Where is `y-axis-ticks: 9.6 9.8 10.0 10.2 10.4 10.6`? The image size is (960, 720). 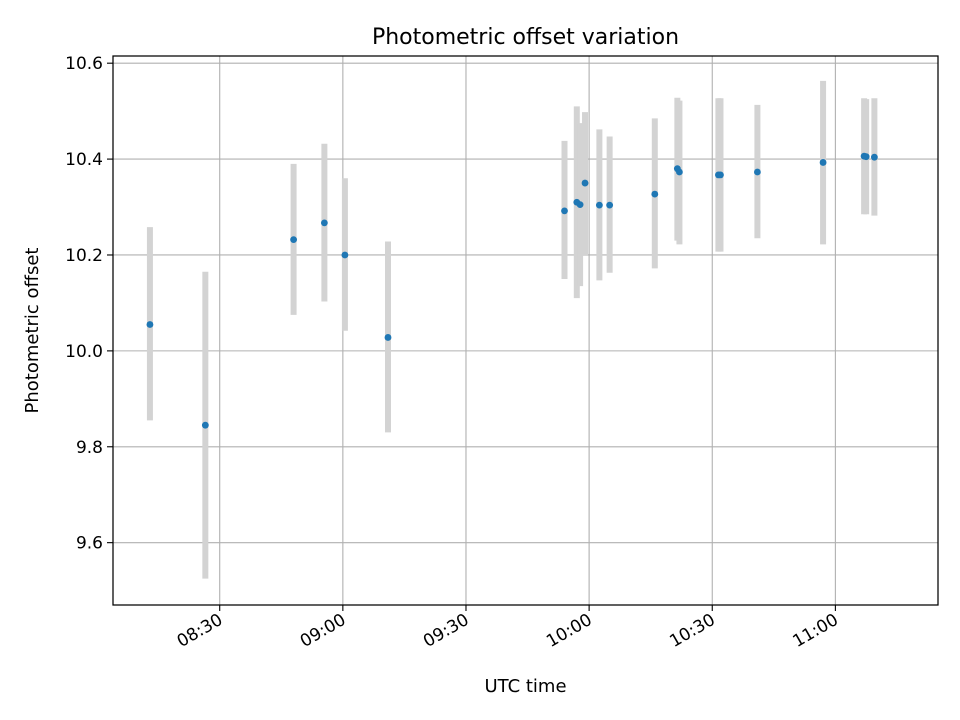
y-axis-ticks: 9.6 9.8 10.0 10.2 10.4 10.6 is located at coordinates (89, 304).